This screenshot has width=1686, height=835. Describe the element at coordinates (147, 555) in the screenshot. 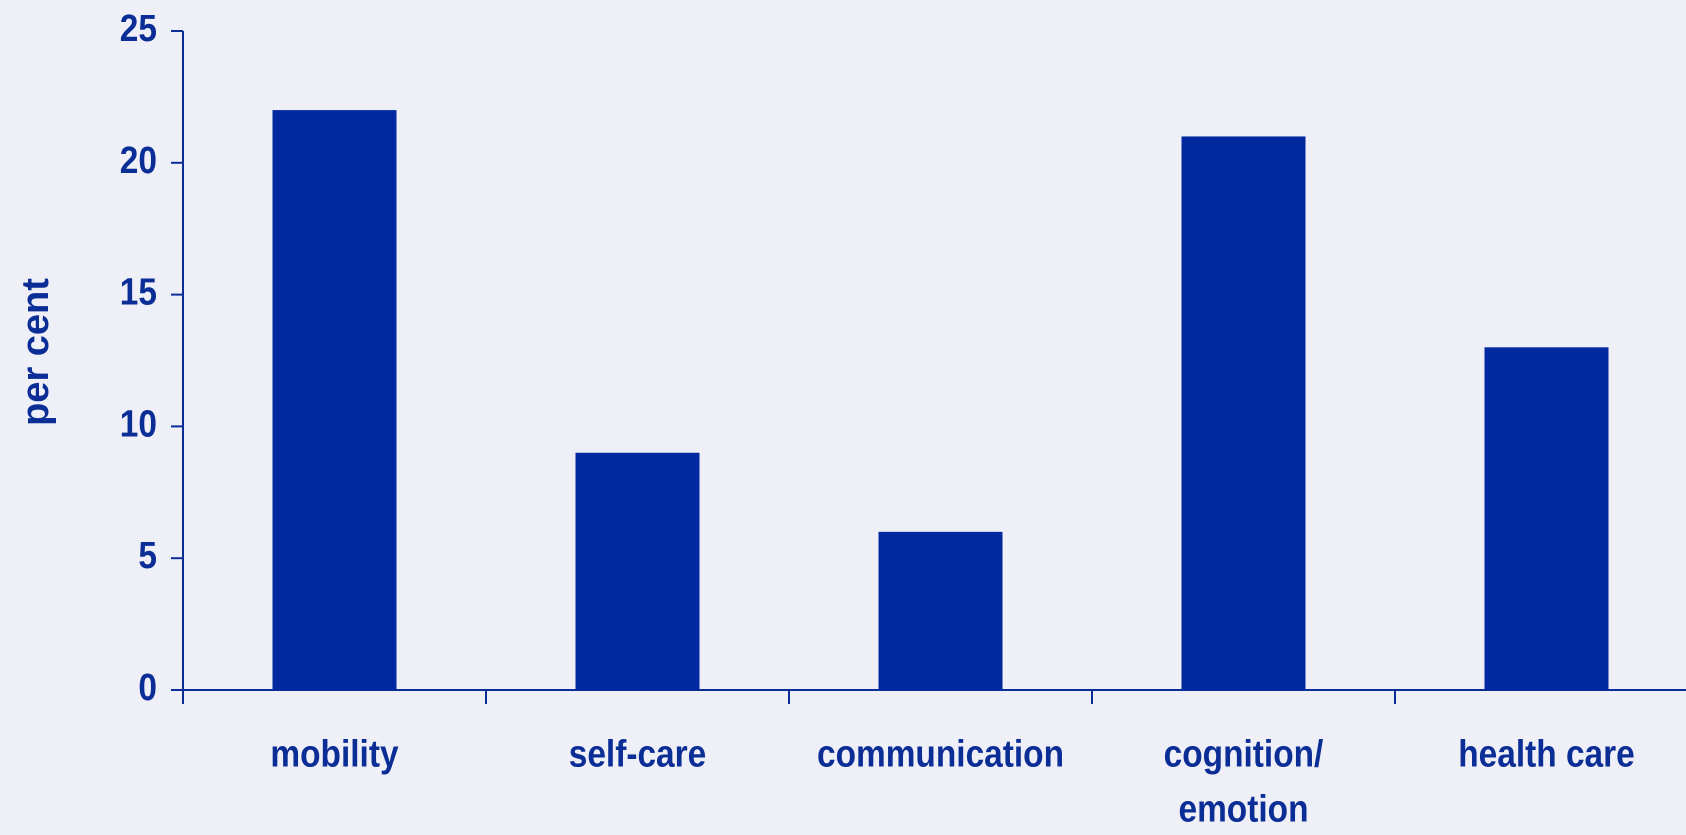

I see `y-tick-label: 5` at that location.